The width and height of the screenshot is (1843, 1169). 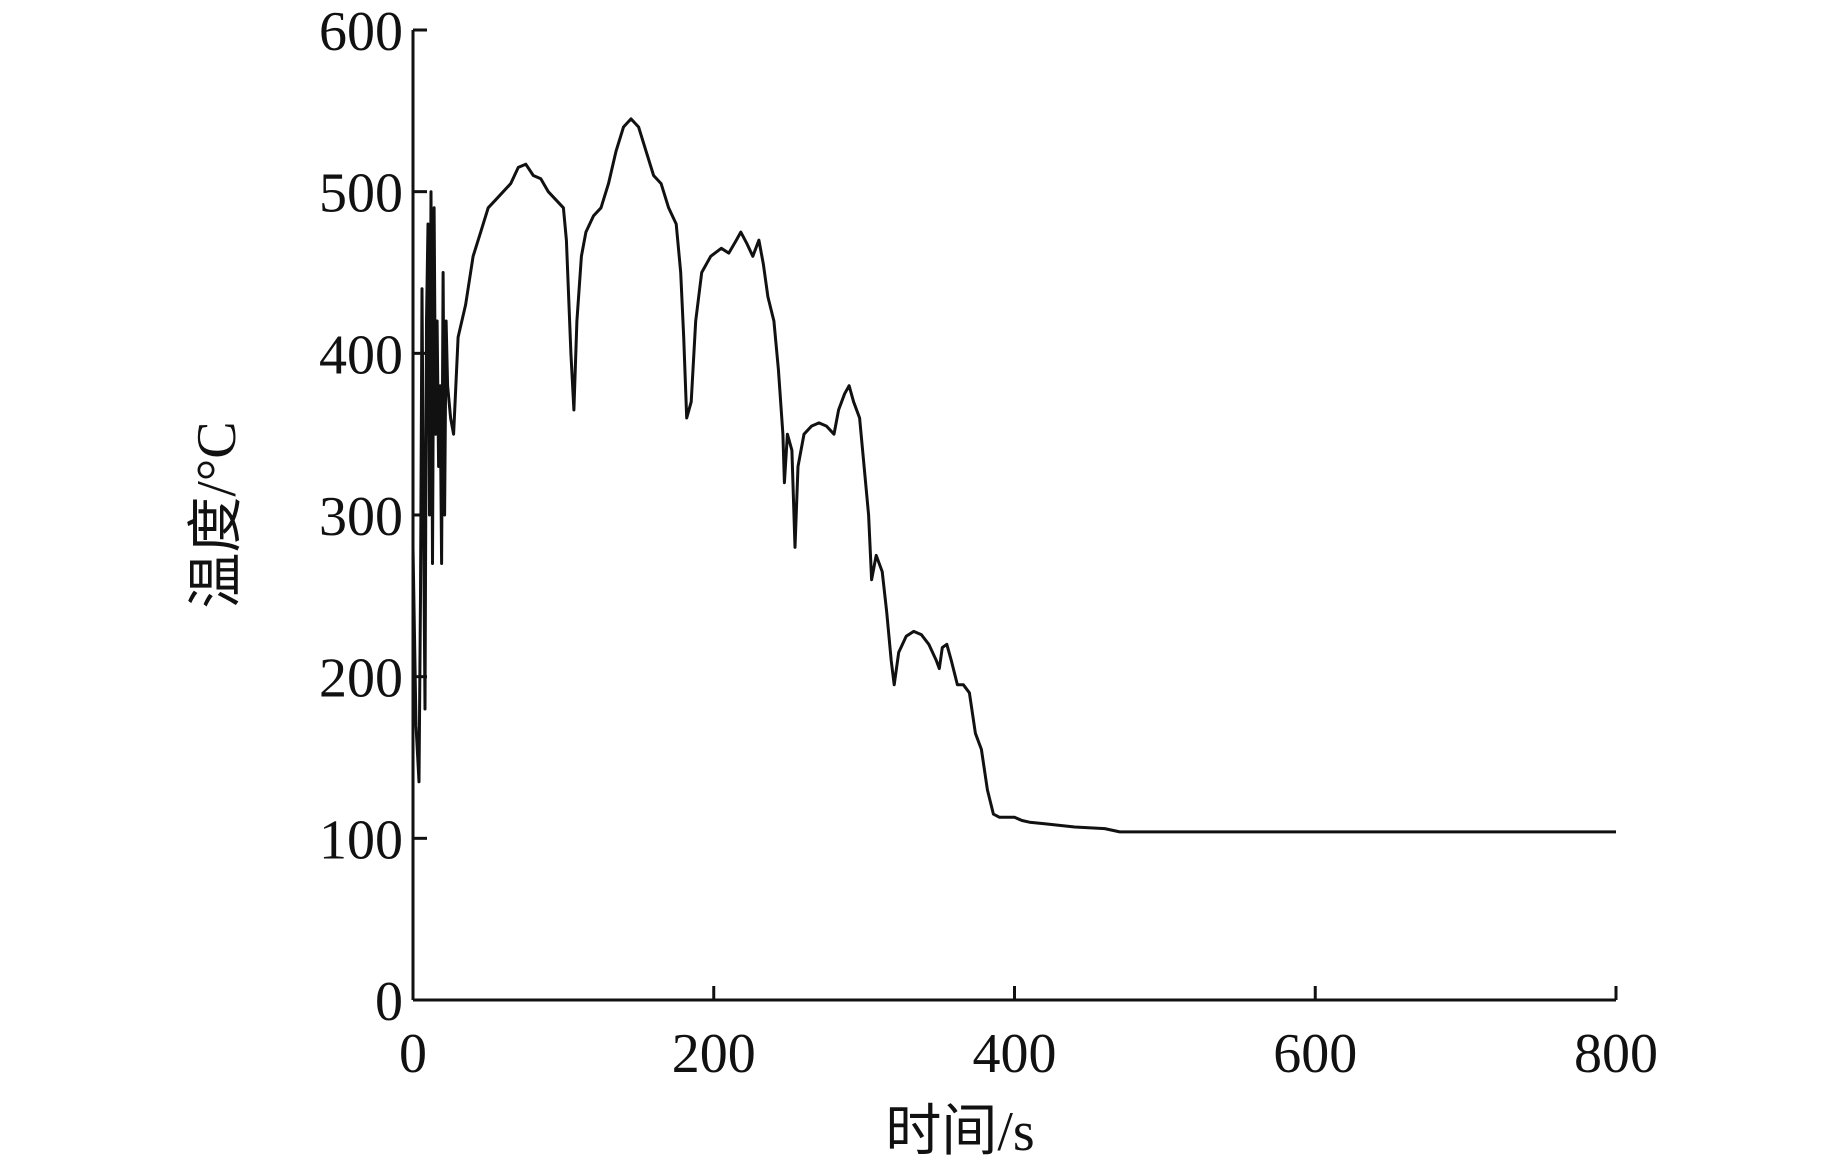 I want to click on y-tick-label: 300, so click(x=361, y=517).